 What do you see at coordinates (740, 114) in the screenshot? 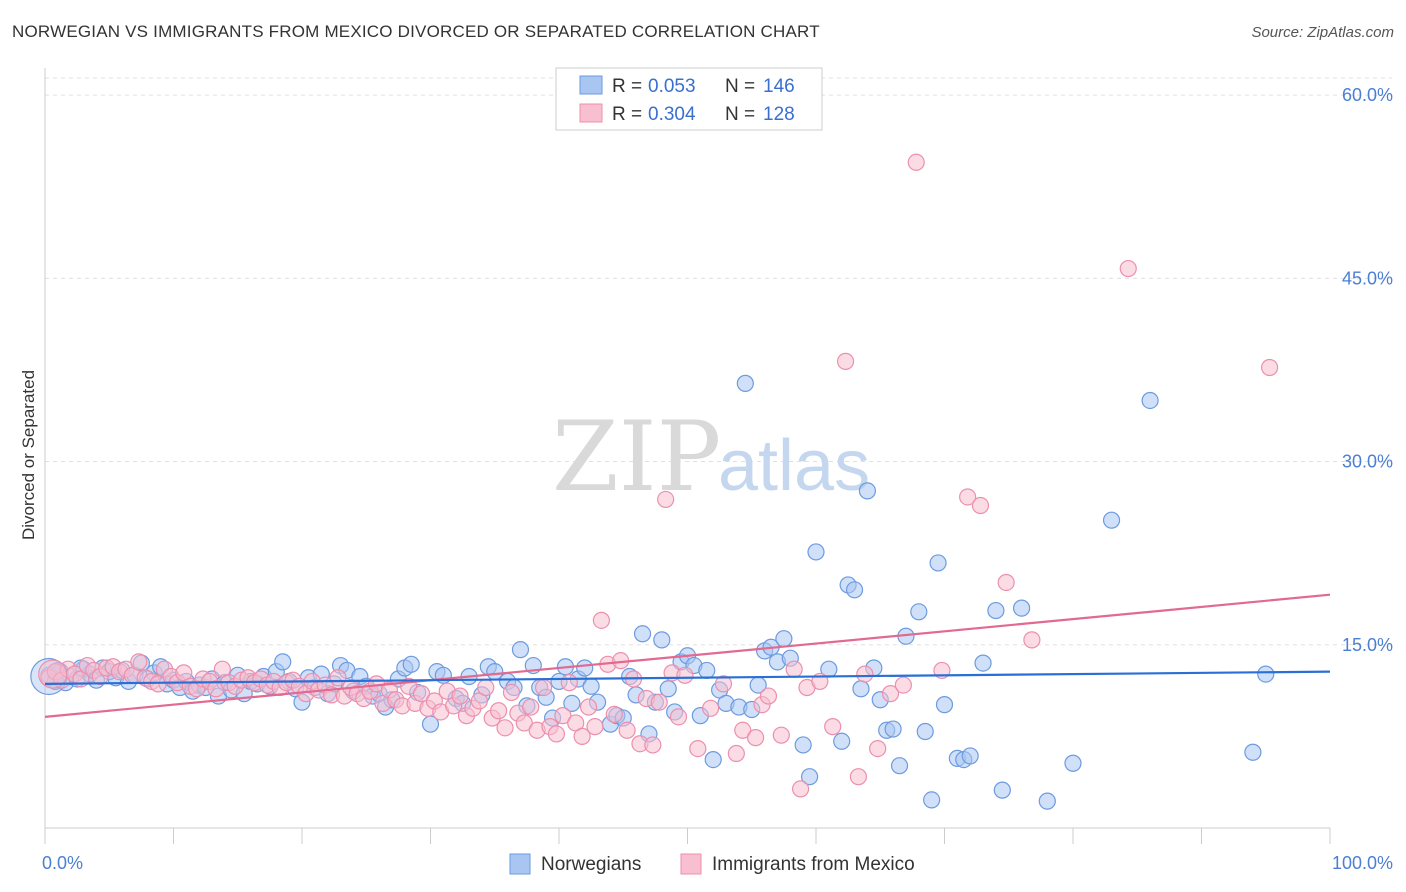
I see `legend-n-label-2: N =` at bounding box center [740, 114].